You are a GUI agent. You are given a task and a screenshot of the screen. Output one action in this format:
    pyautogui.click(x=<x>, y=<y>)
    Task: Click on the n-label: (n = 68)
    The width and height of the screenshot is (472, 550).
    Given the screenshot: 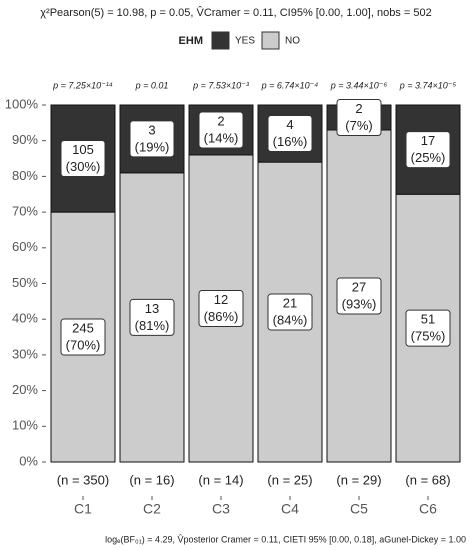 What is the action you would take?
    pyautogui.click(x=427, y=479)
    